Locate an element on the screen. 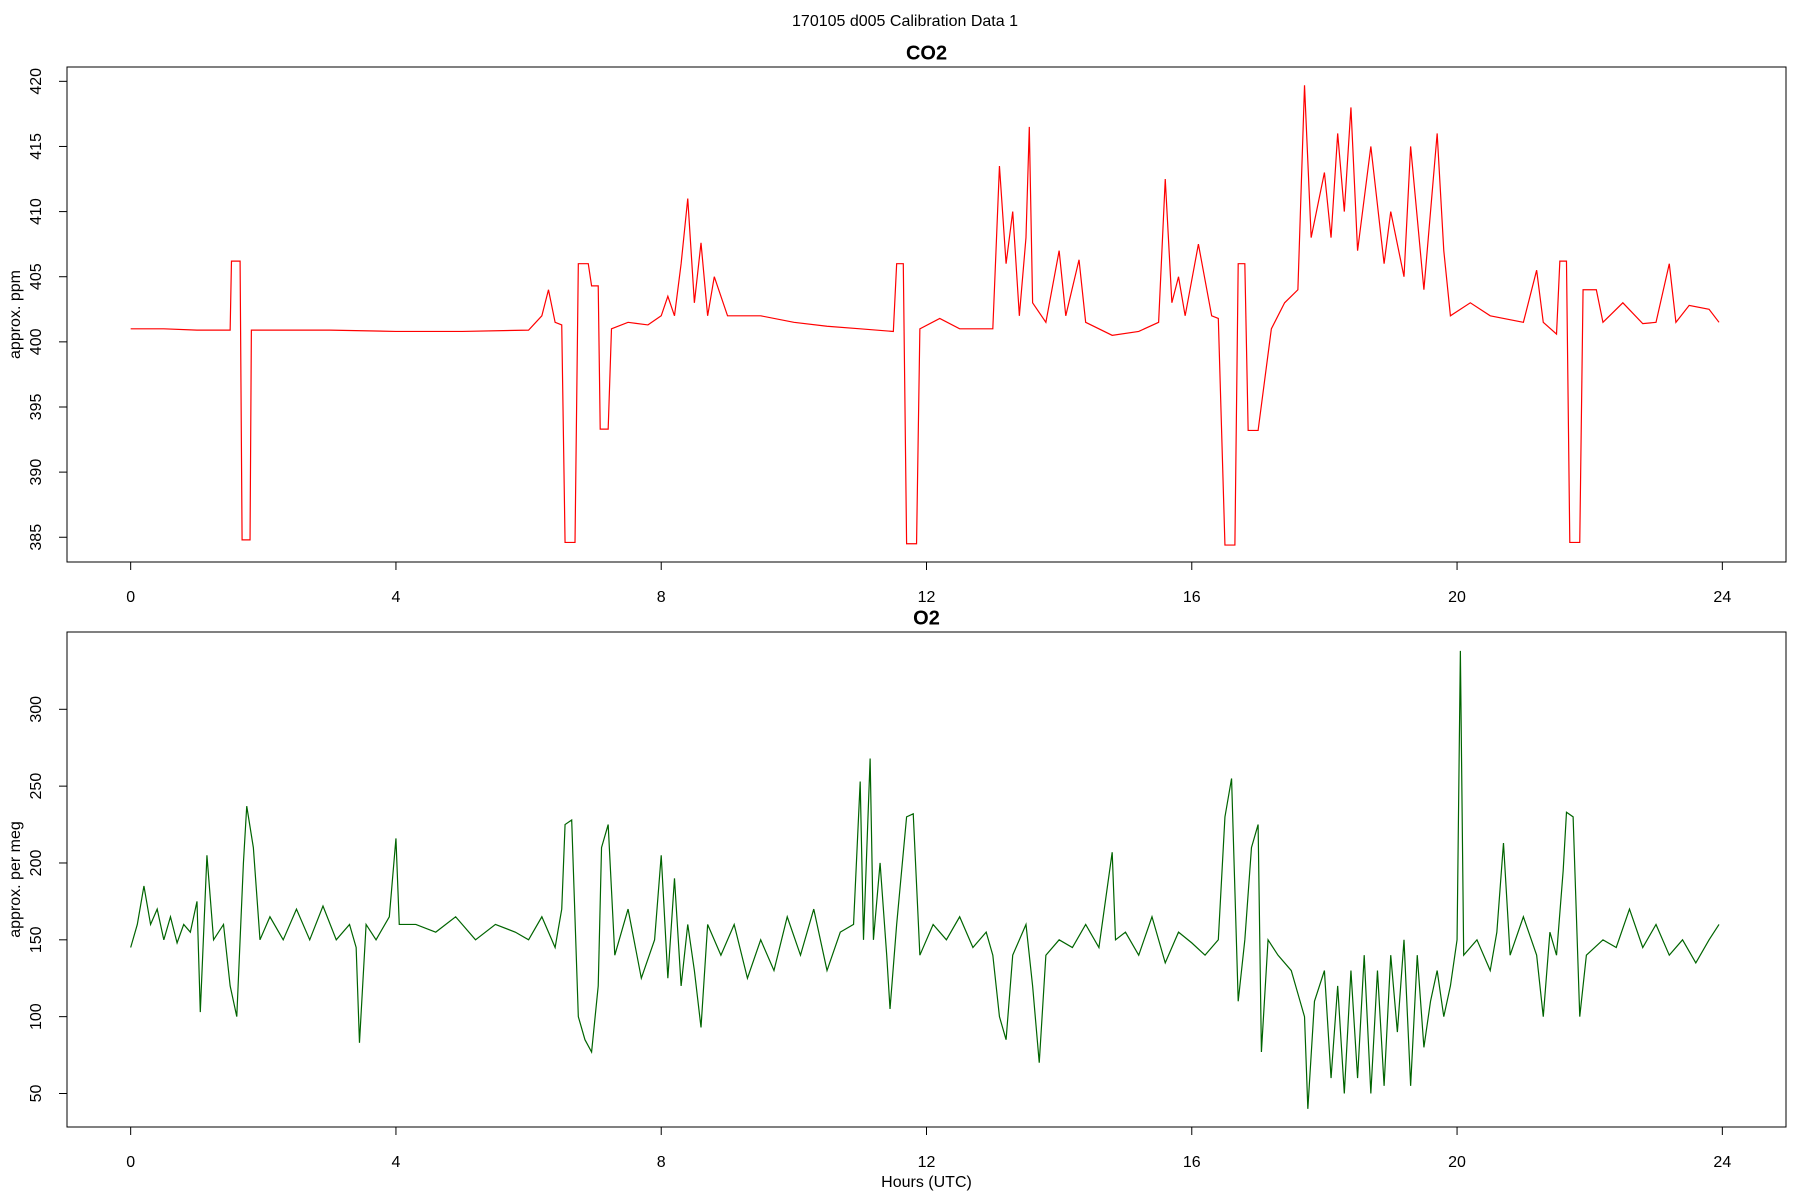 The image size is (1800, 1200). y-tick-label: 385 is located at coordinates (36, 537).